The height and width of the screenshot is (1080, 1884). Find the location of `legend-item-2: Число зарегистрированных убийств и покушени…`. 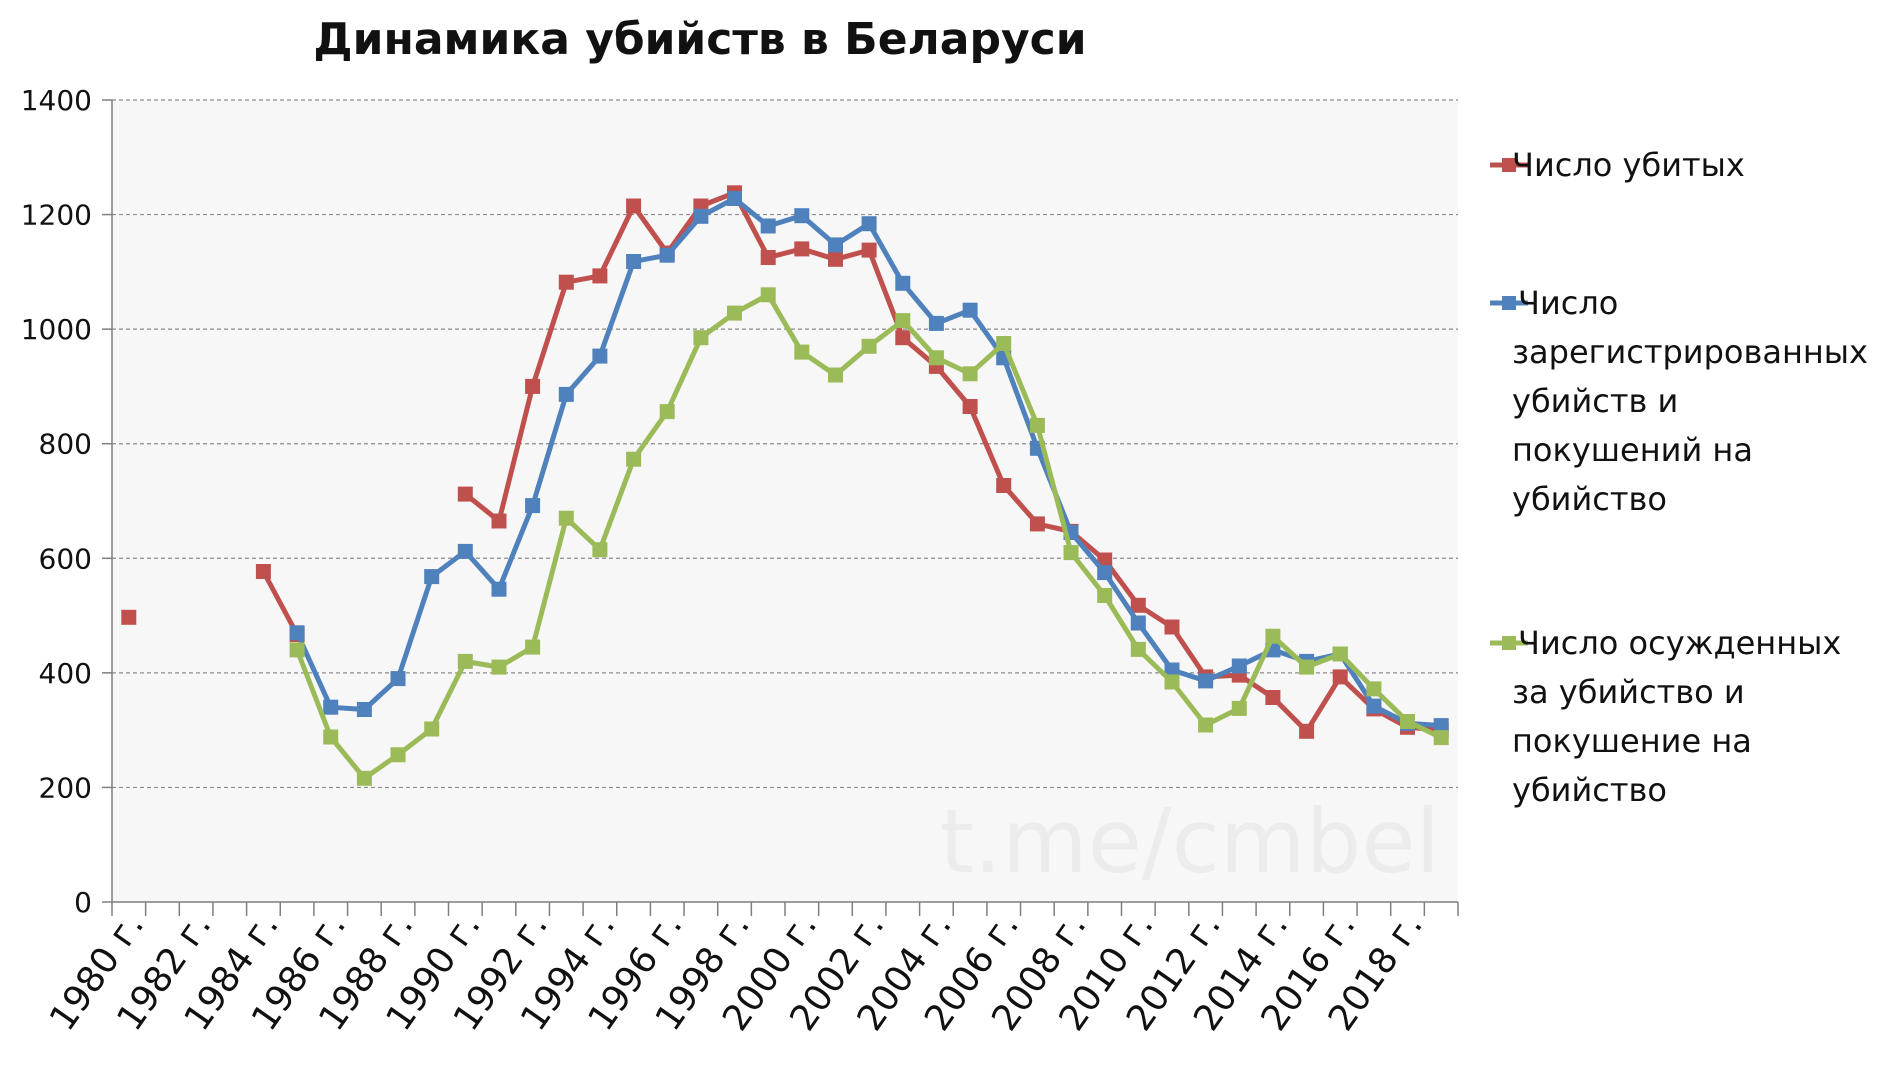

legend-item-2: Число зарегистрированных убийств и покушени… is located at coordinates (1679, 401).